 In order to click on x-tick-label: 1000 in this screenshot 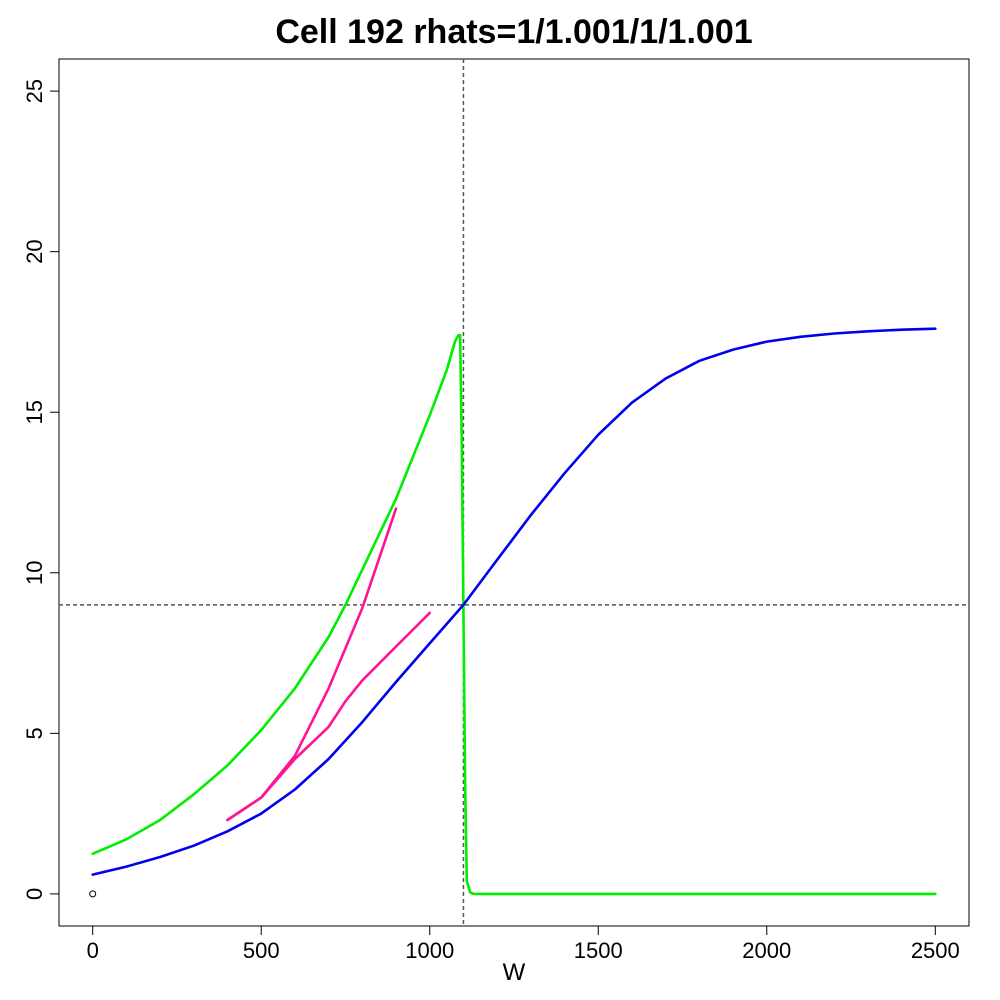, I will do `click(429, 950)`.